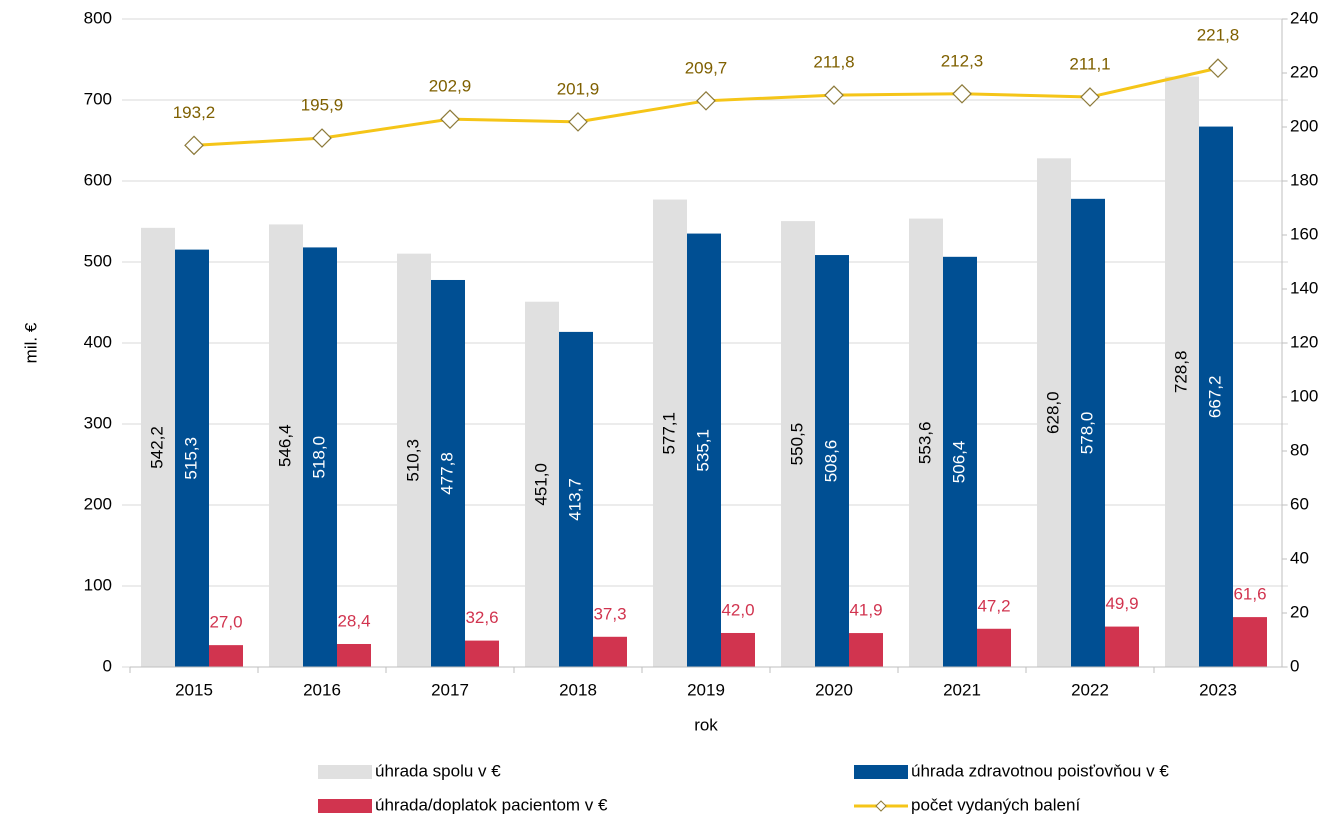 Image resolution: width=1337 pixels, height=824 pixels. What do you see at coordinates (98, 422) in the screenshot?
I see `y-tick-label: 300` at bounding box center [98, 422].